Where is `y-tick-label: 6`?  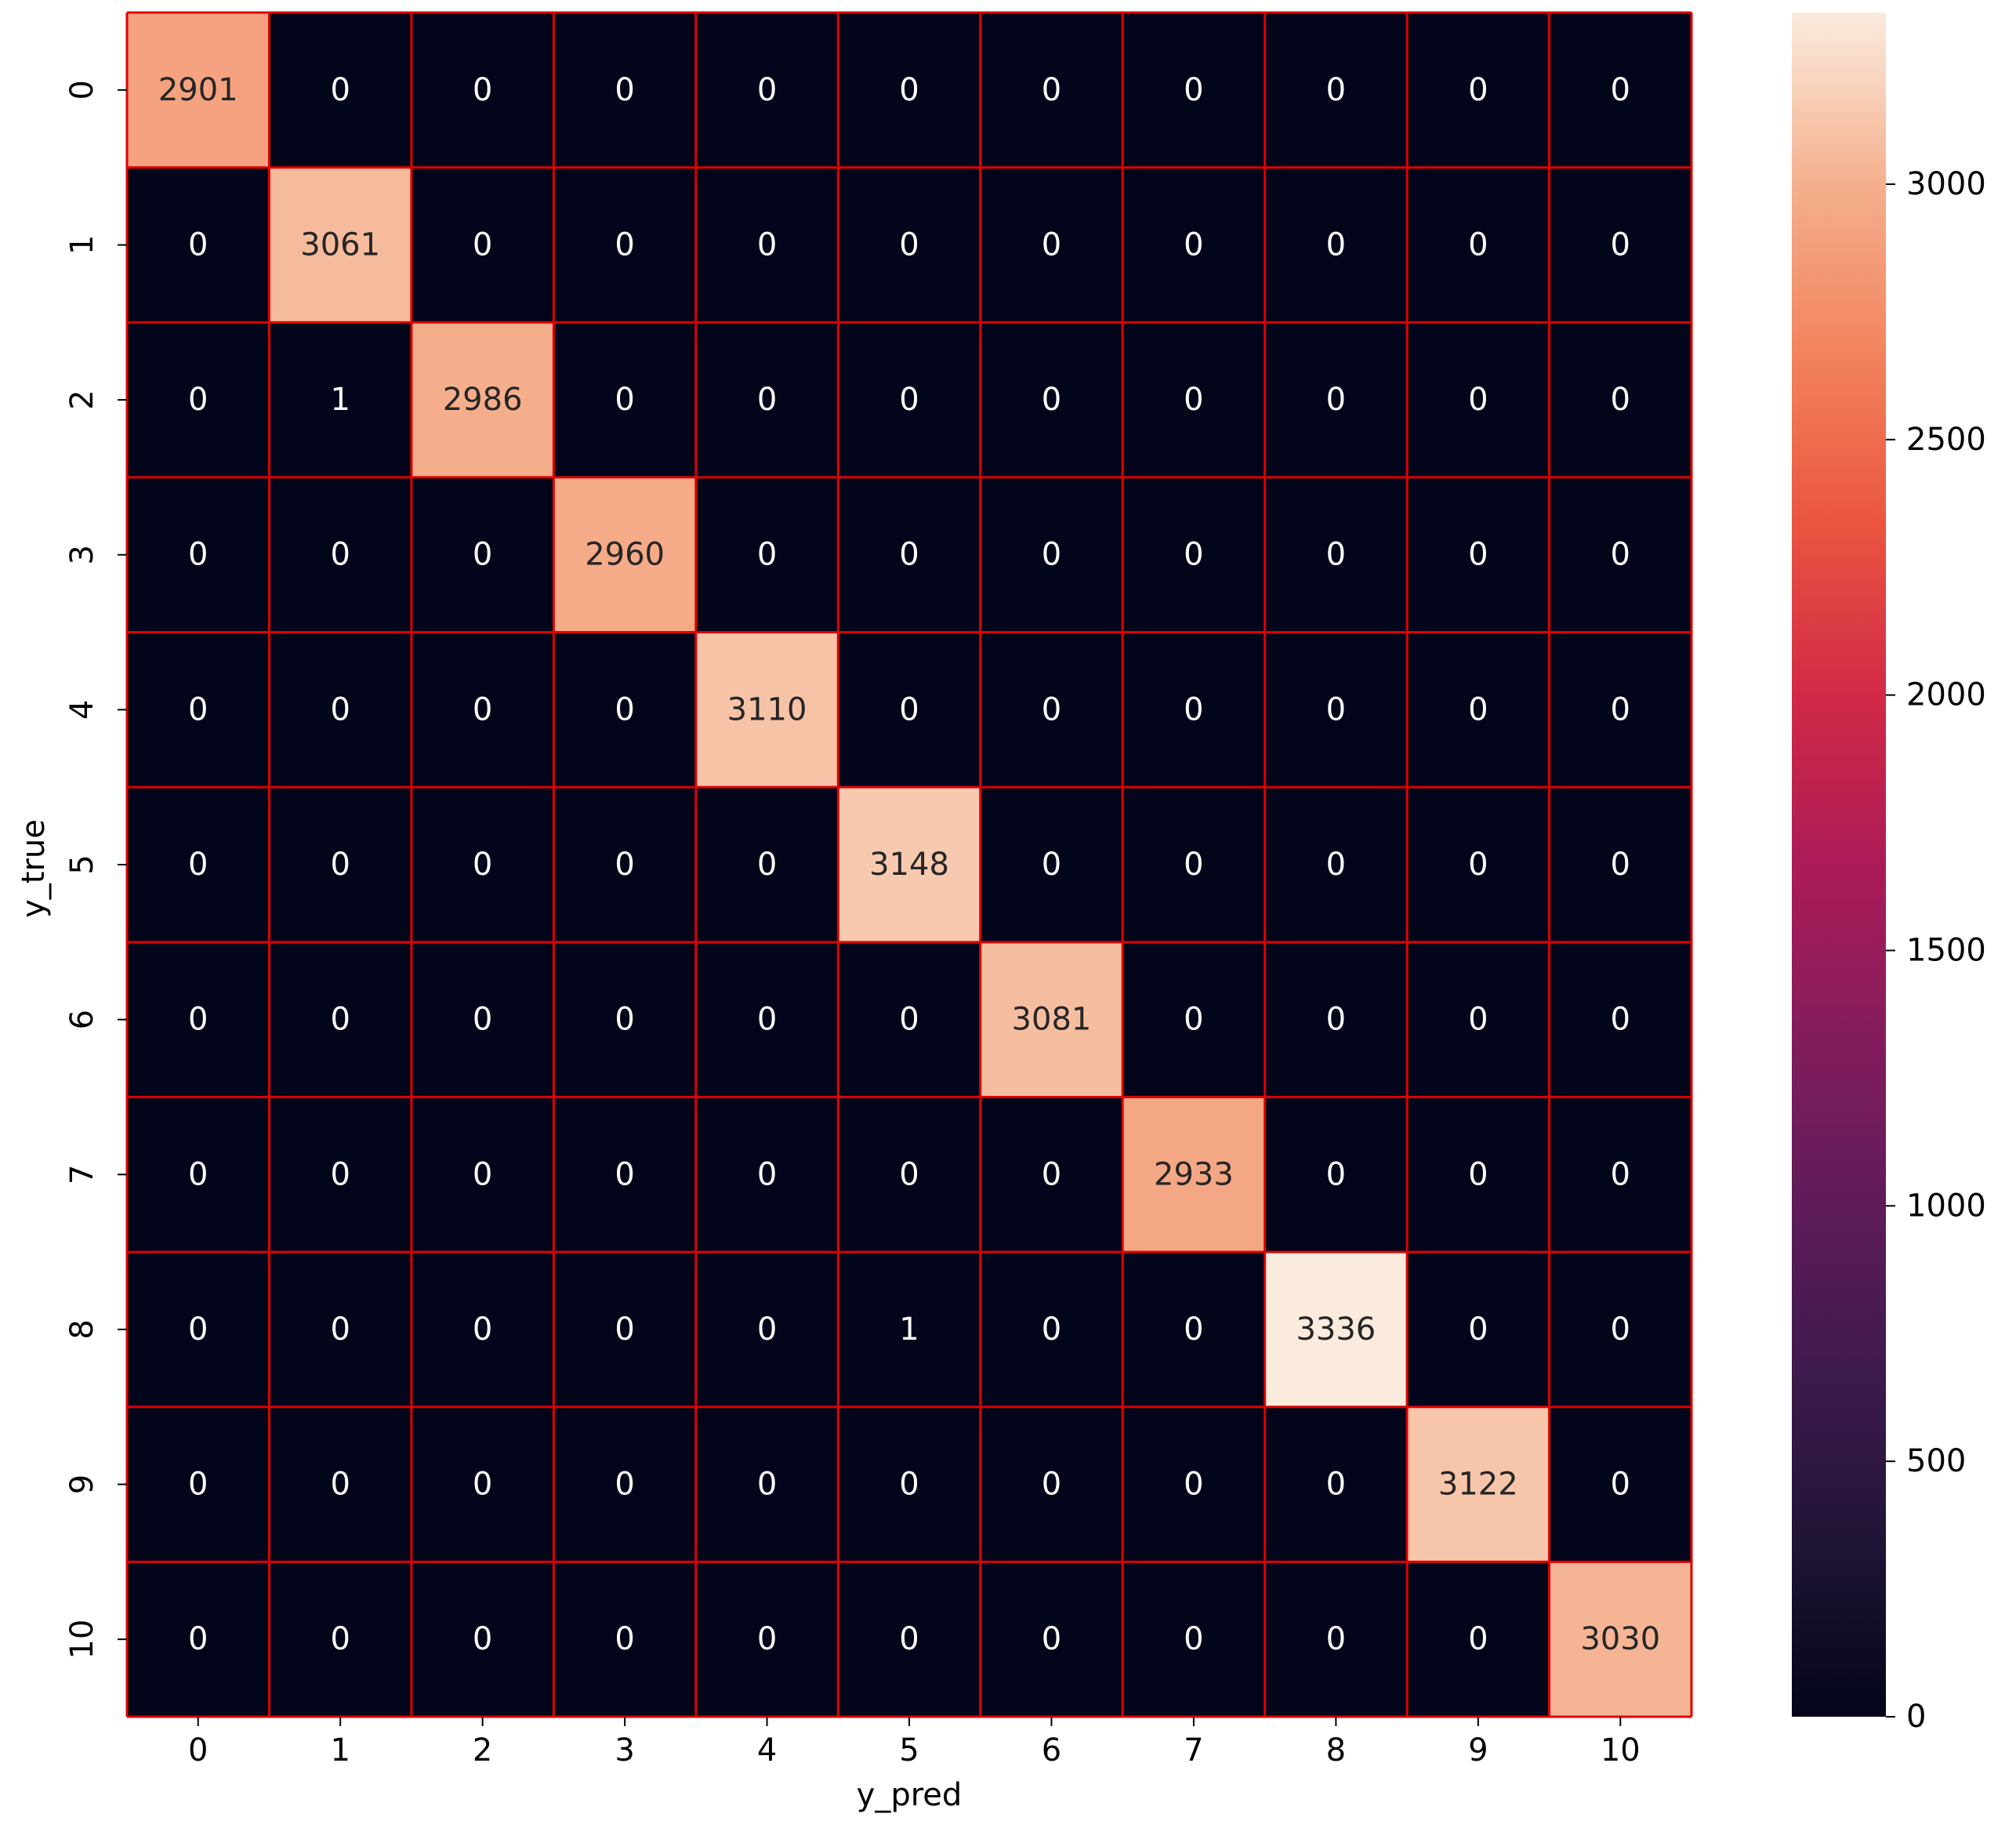
y-tick-label: 6 is located at coordinates (82, 1020).